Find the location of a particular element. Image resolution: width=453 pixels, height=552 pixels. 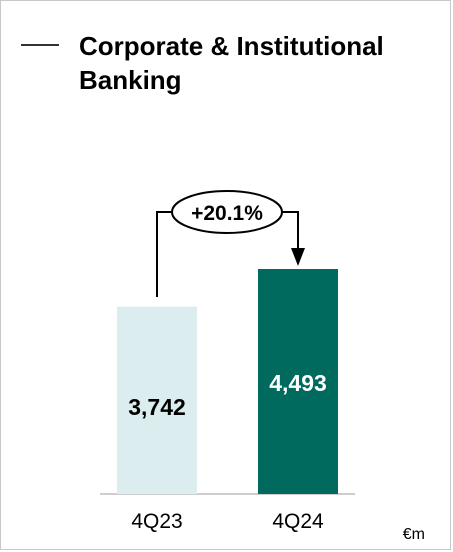

bar-4Q23 is located at coordinates (157, 400).